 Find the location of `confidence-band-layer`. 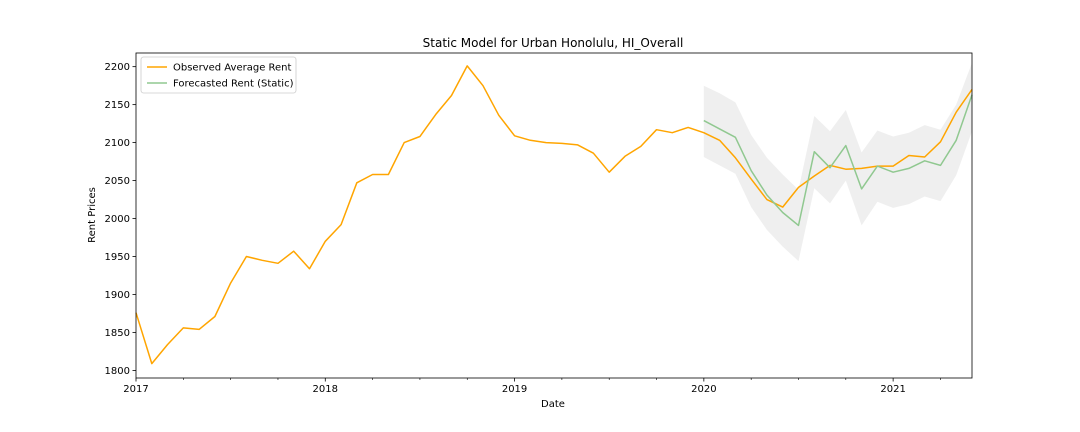

confidence-band-layer is located at coordinates (837, 162).